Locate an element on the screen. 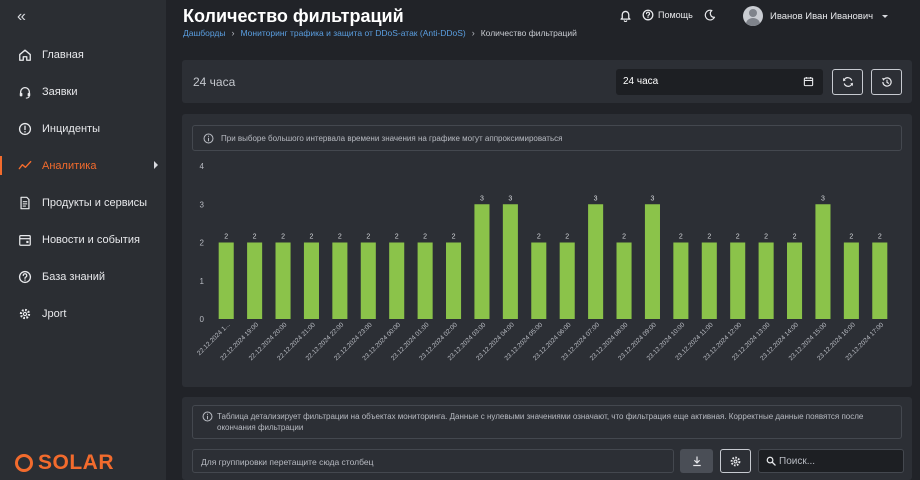 The width and height of the screenshot is (920, 480). user-menu: Иванов Иван Иванович is located at coordinates (816, 16).